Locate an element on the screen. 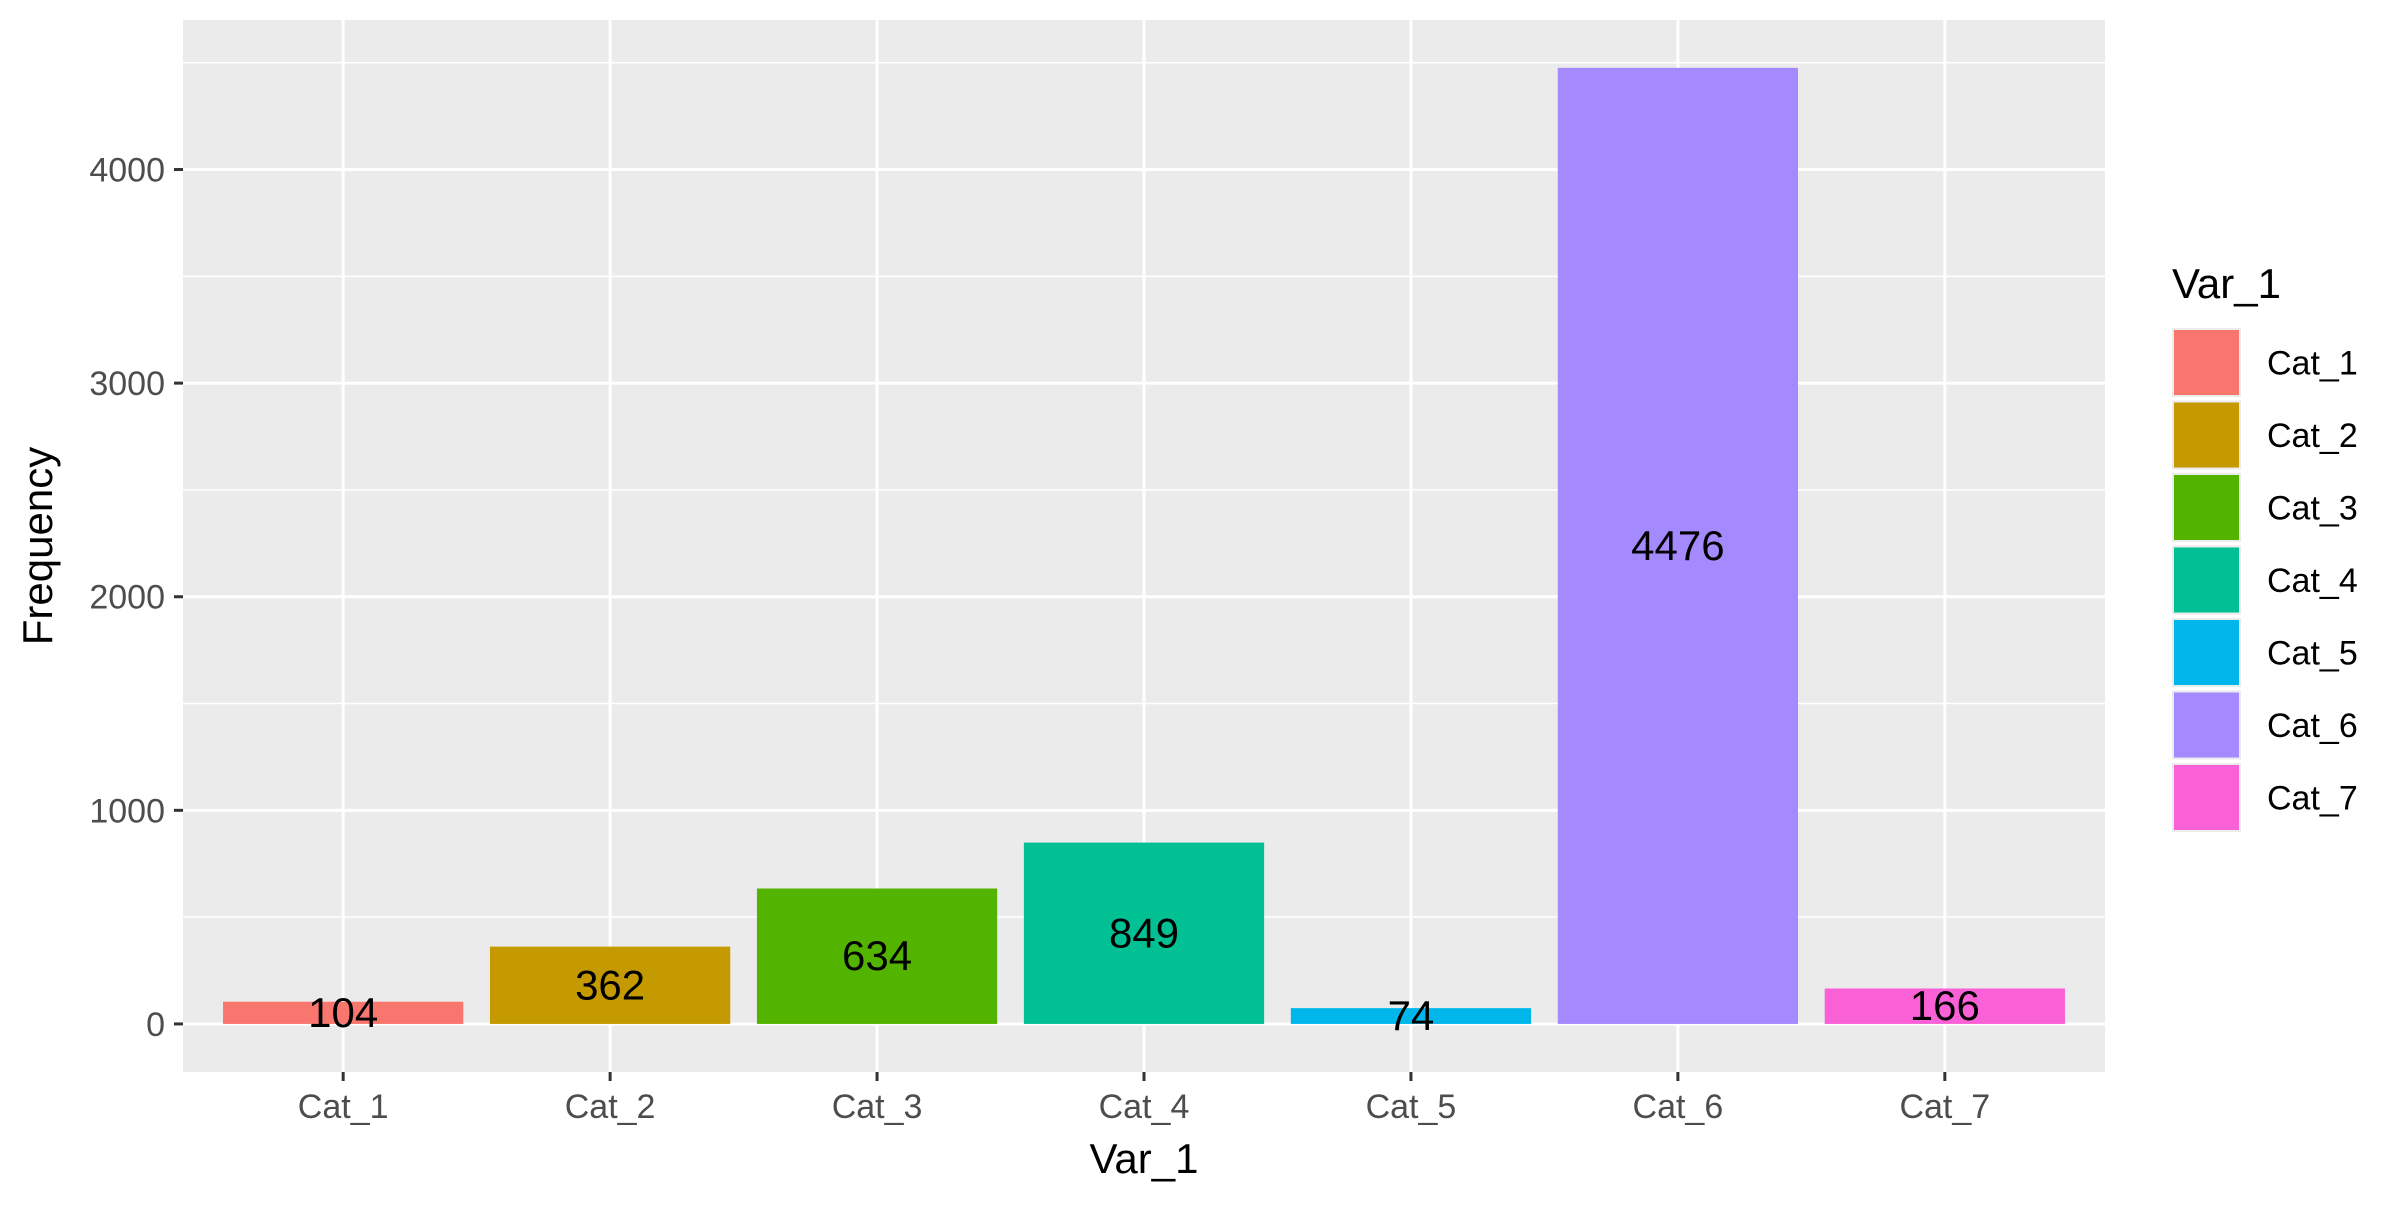  y-axis: 0 1000 2000 3000 4000 is located at coordinates (136, 598).